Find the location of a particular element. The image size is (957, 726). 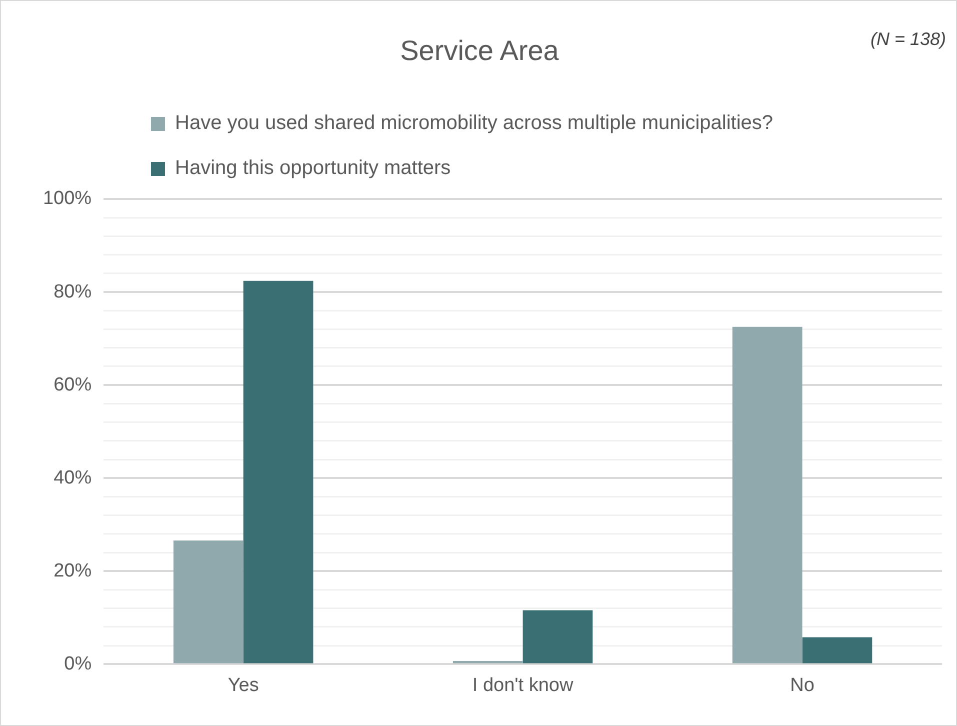

x-tick-label: Yes is located at coordinates (243, 685).